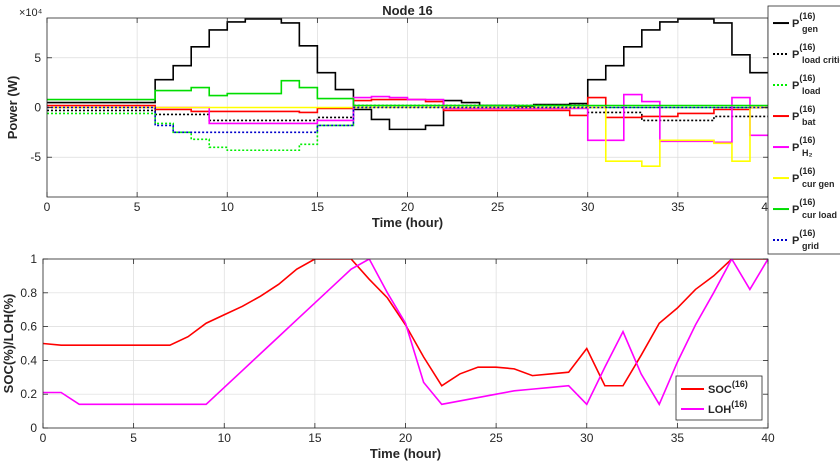  I want to click on legend-label-6: P(16) cur gen, so click(813, 177).